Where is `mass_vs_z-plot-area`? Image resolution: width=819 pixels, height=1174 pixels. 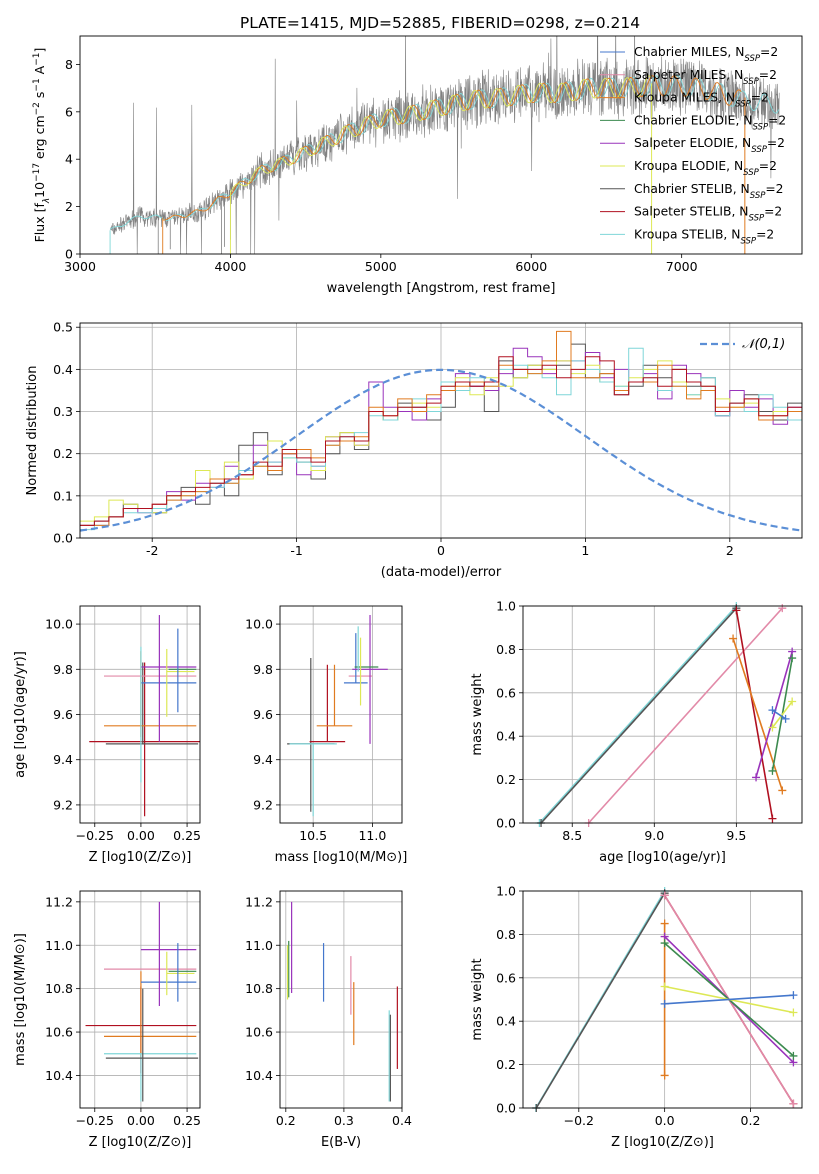
mass_vs_z-plot-area is located at coordinates (142, 1001).